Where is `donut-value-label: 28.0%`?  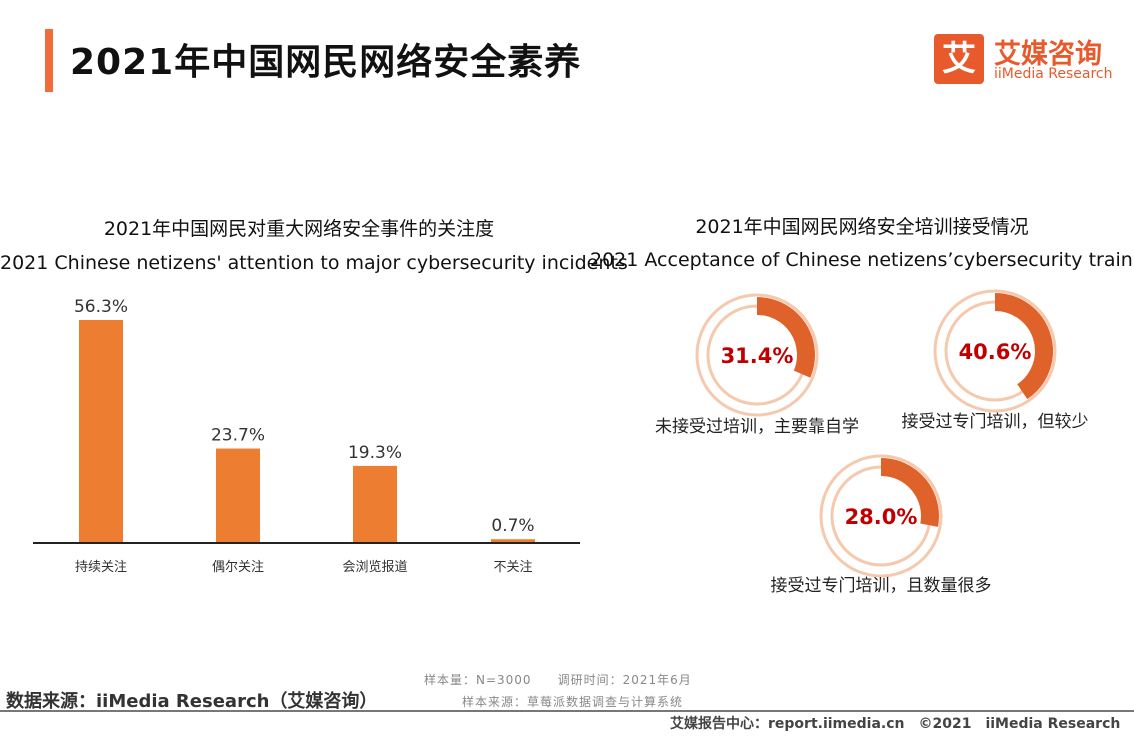
donut-value-label: 28.0% is located at coordinates (881, 517).